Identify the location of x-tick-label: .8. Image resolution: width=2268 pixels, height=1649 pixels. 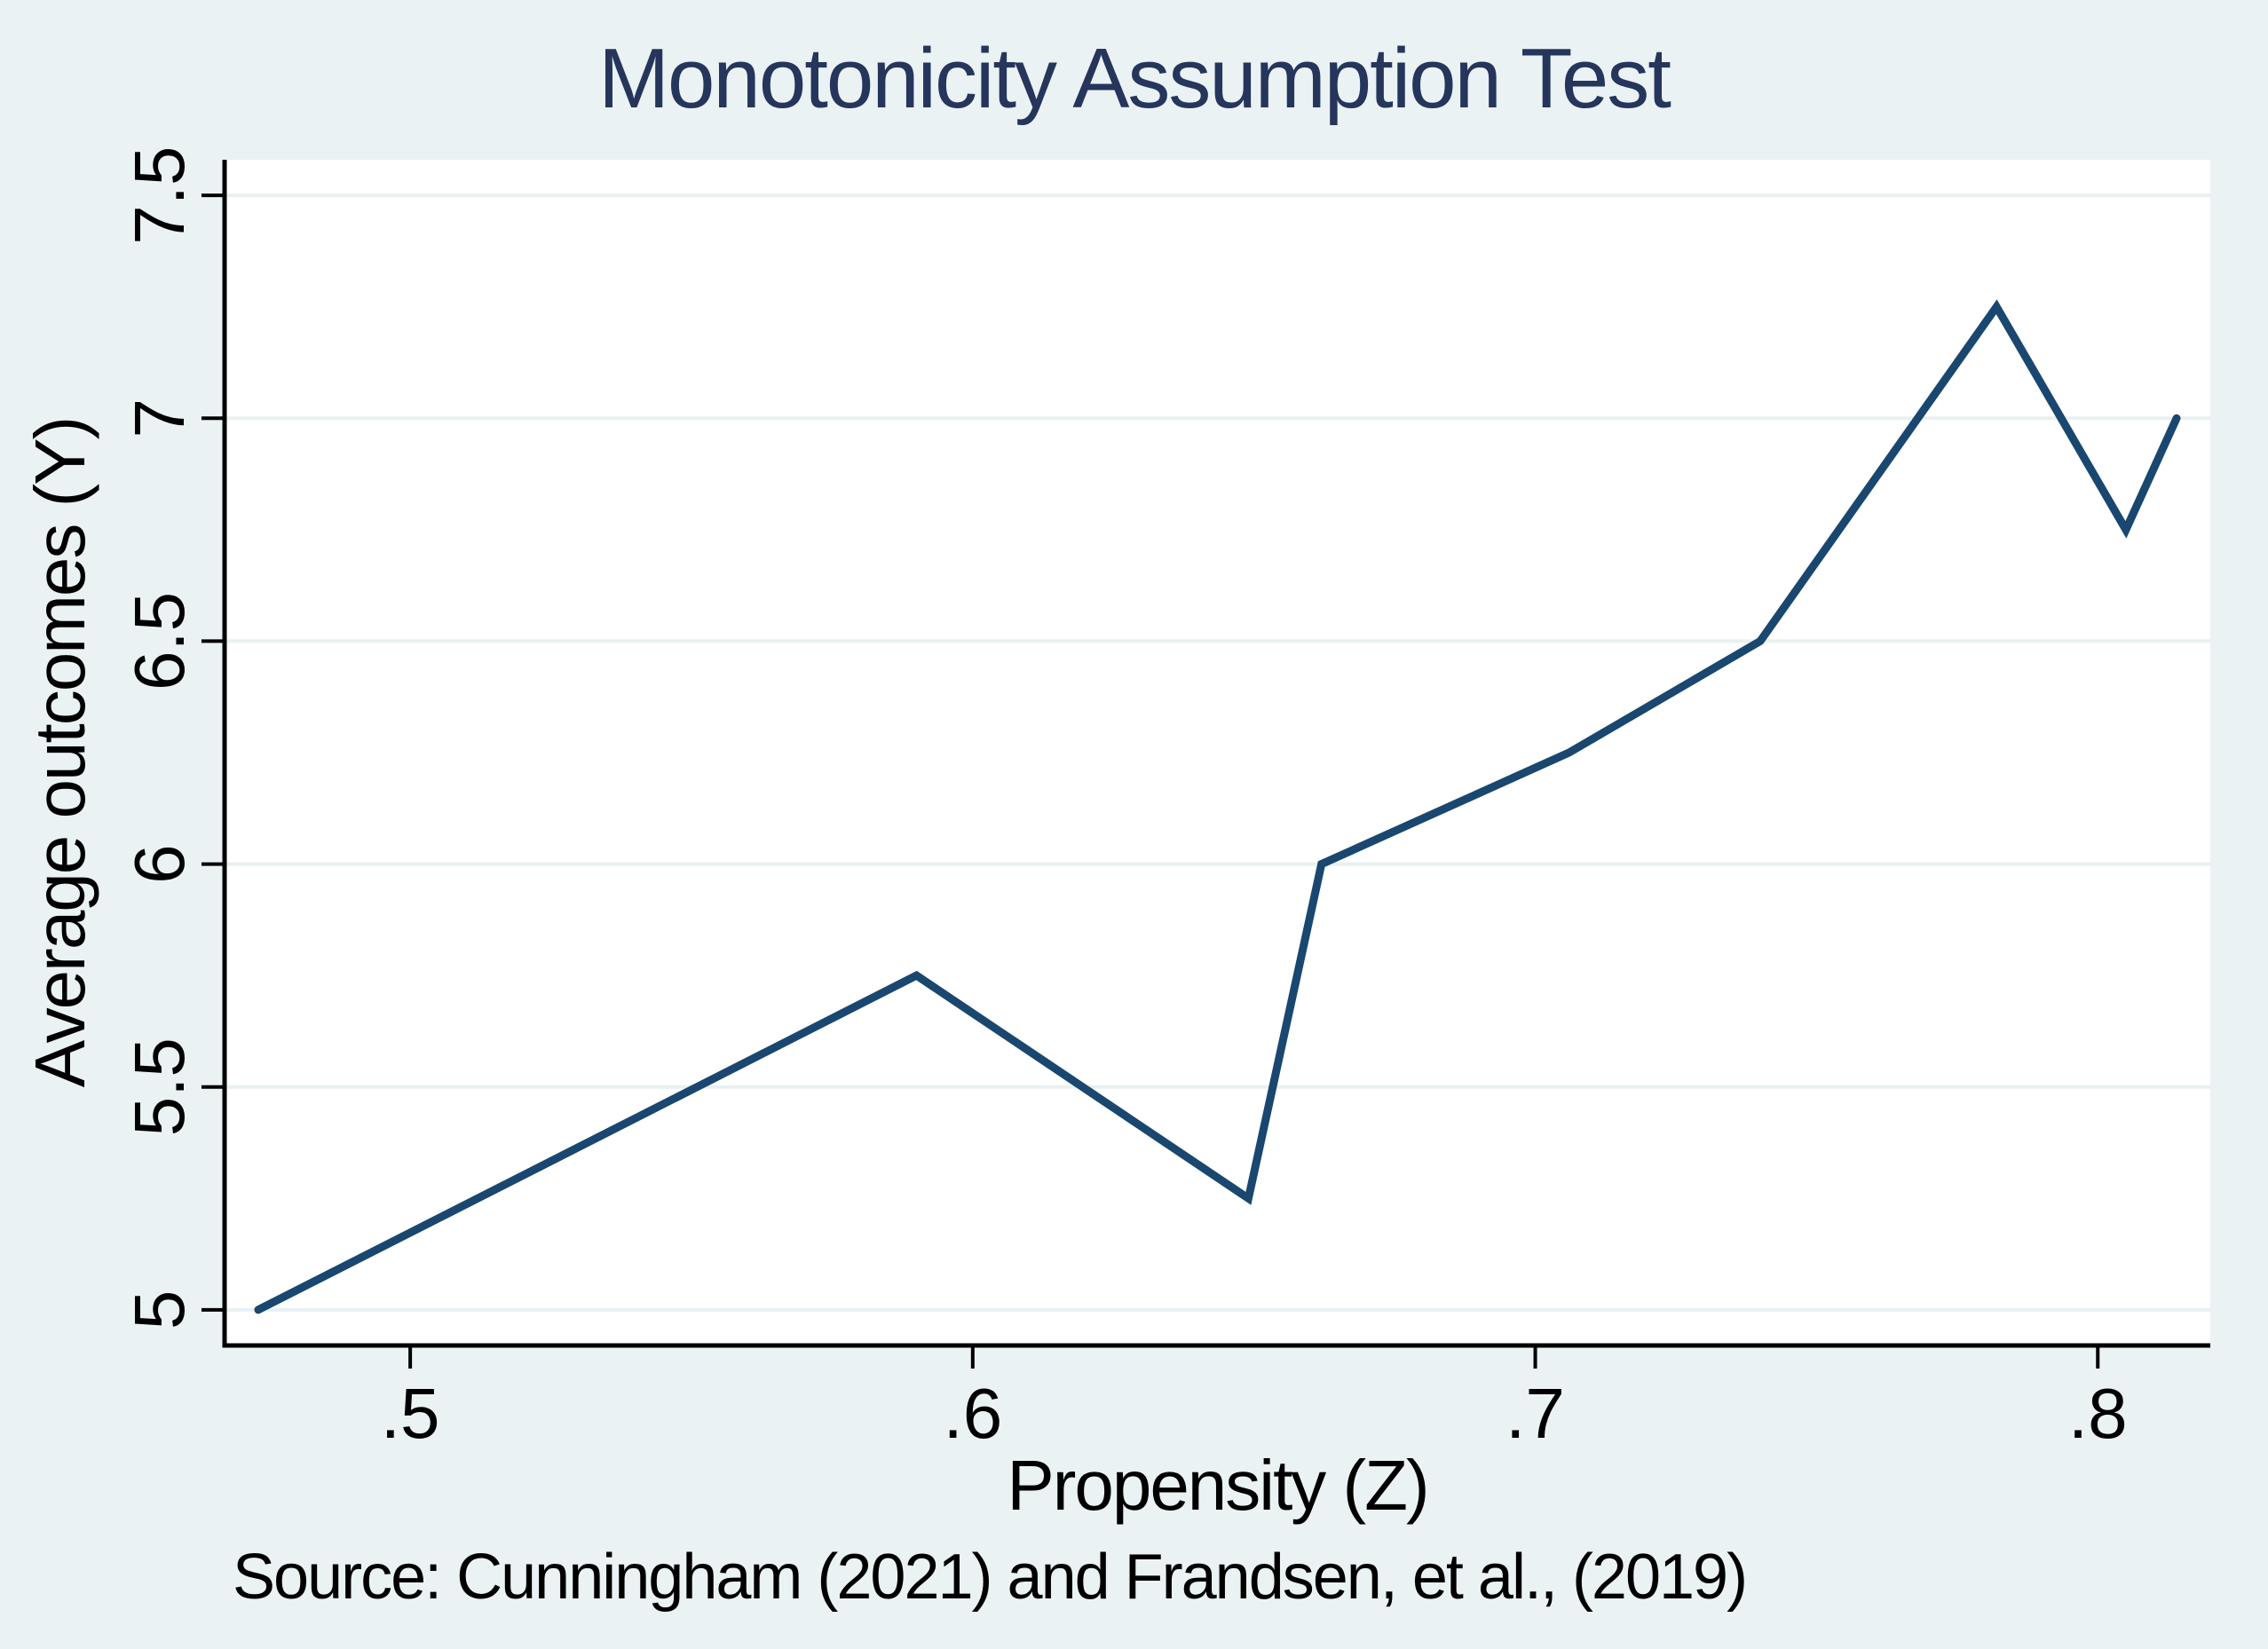
(2098, 1413).